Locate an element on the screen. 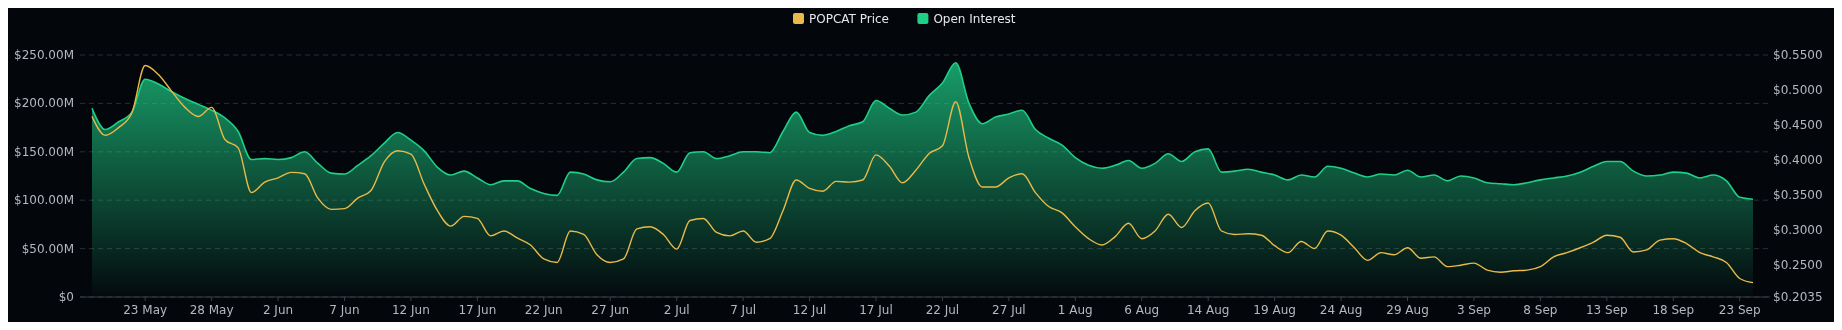 This screenshot has width=1842, height=330. x-tick-label: 12 Jul is located at coordinates (809, 310).